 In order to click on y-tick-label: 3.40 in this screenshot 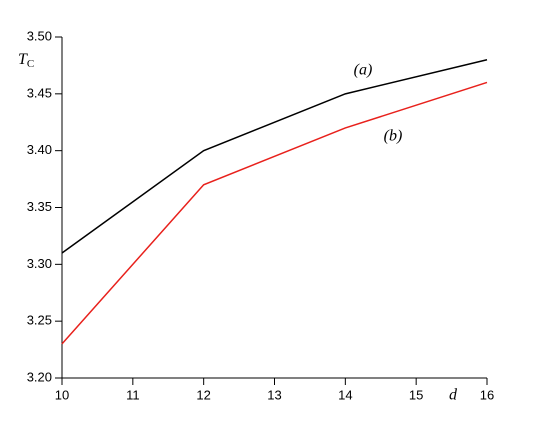, I will do `click(39, 149)`.